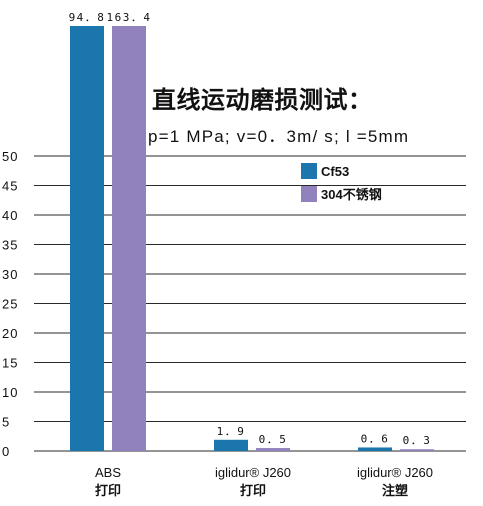 The height and width of the screenshot is (506, 483). What do you see at coordinates (129, 17) in the screenshot?
I see `bar-value-label: 163．4` at bounding box center [129, 17].